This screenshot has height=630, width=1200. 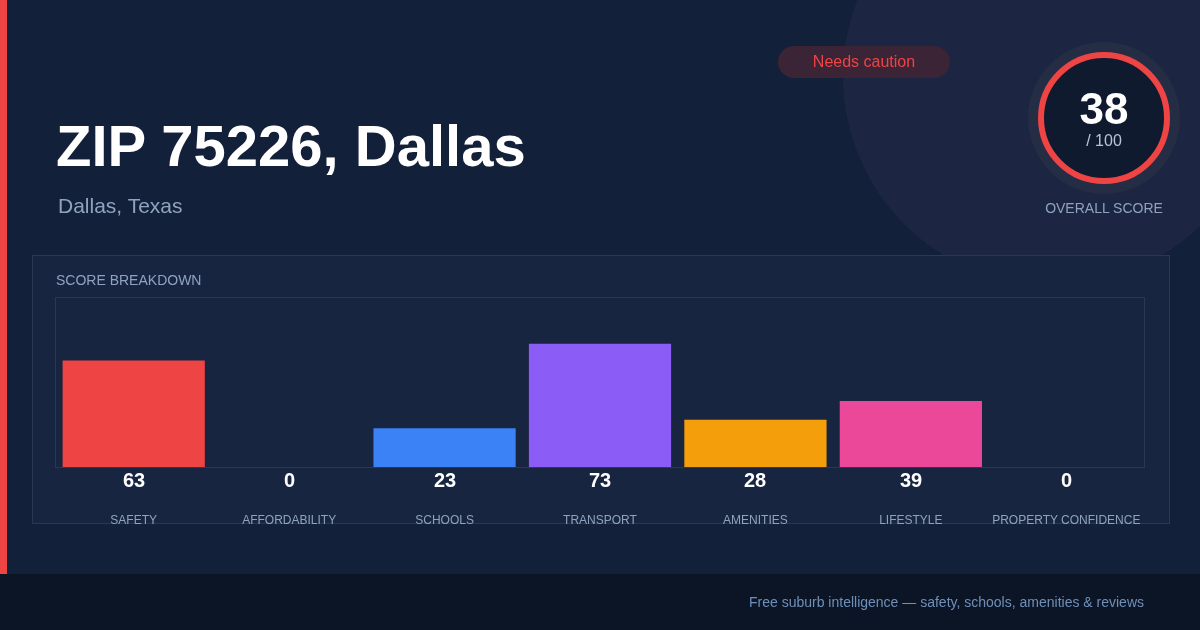 What do you see at coordinates (946, 602) in the screenshot?
I see `text: Free suburb intelligence — safety, schools, amenities & reviews` at bounding box center [946, 602].